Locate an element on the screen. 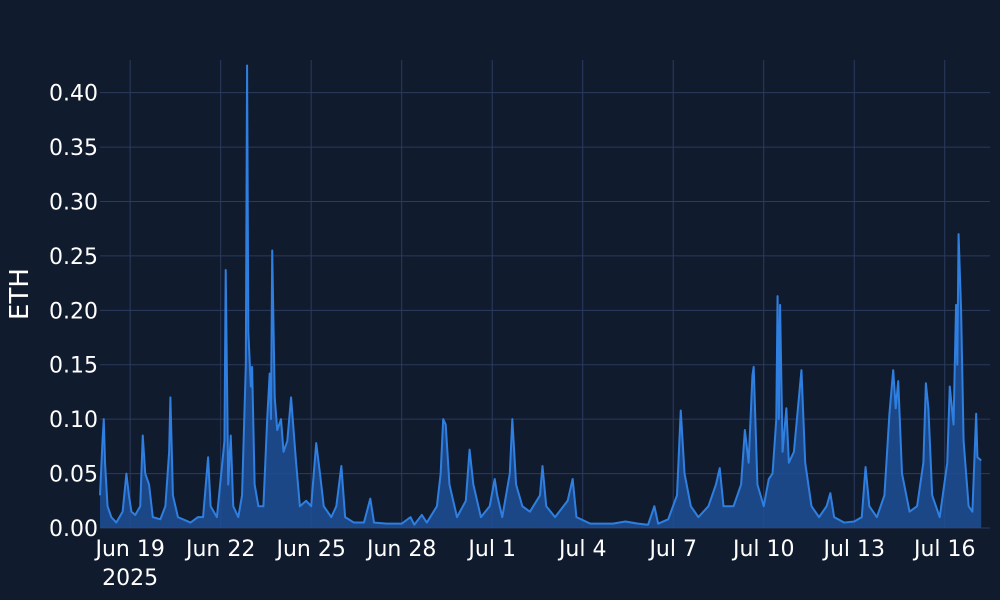 The height and width of the screenshot is (600, 1000). x-tick-label: Jul 10 is located at coordinates (763, 549).